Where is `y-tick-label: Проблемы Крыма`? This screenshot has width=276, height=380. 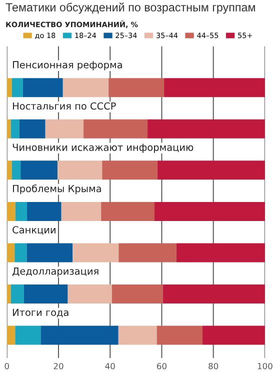
y-tick-label: Проблемы Крыма is located at coordinates (57, 189).